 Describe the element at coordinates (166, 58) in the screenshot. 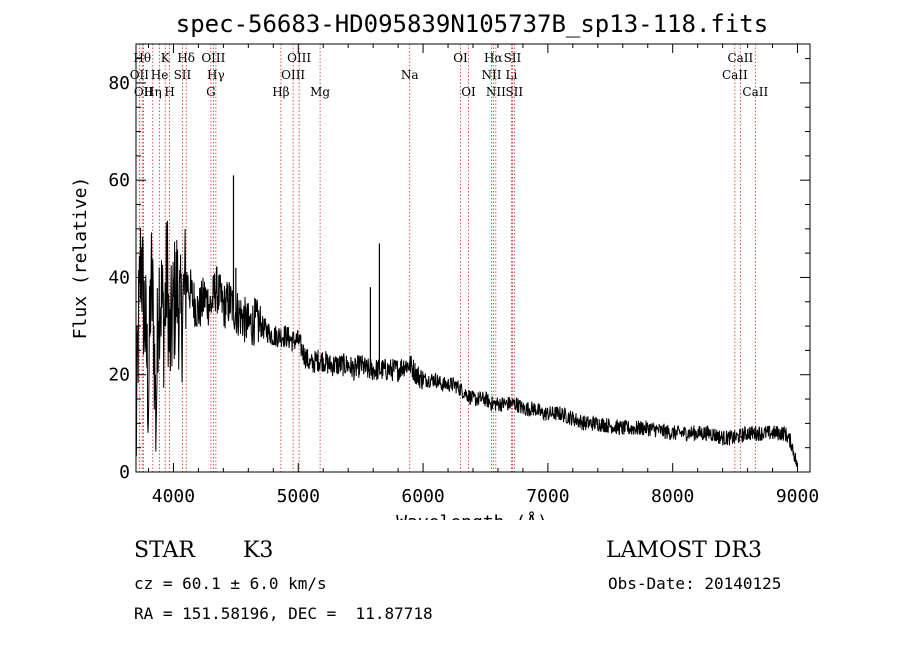

I see `line-label-5: K` at that location.